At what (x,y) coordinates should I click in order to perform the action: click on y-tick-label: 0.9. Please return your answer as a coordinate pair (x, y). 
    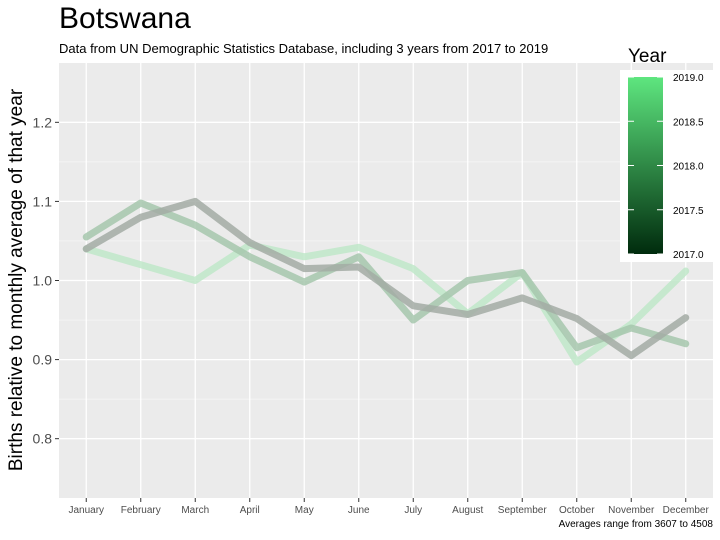
    Looking at the image, I should click on (43, 360).